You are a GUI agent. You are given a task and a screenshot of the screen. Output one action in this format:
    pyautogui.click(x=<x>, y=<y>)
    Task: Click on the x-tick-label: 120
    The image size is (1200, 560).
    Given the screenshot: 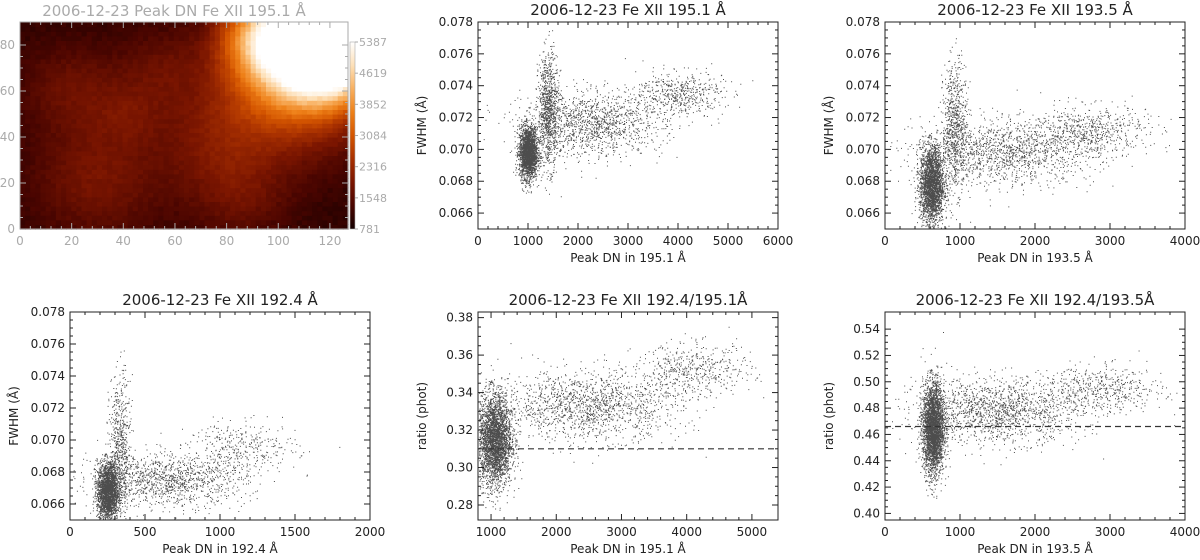 What is the action you would take?
    pyautogui.click(x=329, y=241)
    